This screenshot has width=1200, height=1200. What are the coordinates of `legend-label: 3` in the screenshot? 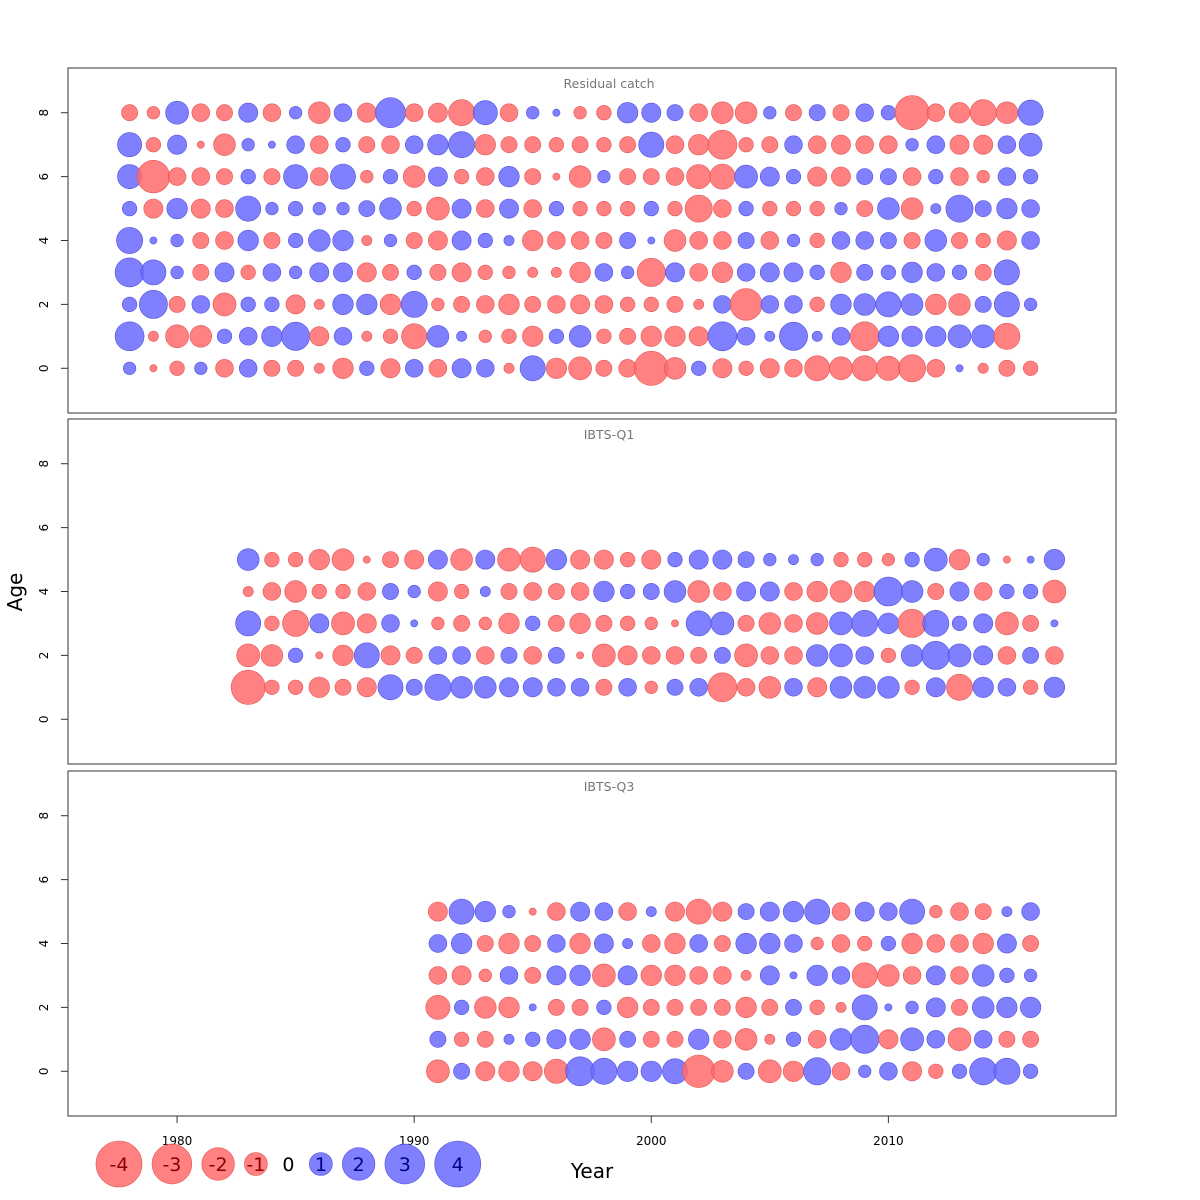 It's located at (405, 1165).